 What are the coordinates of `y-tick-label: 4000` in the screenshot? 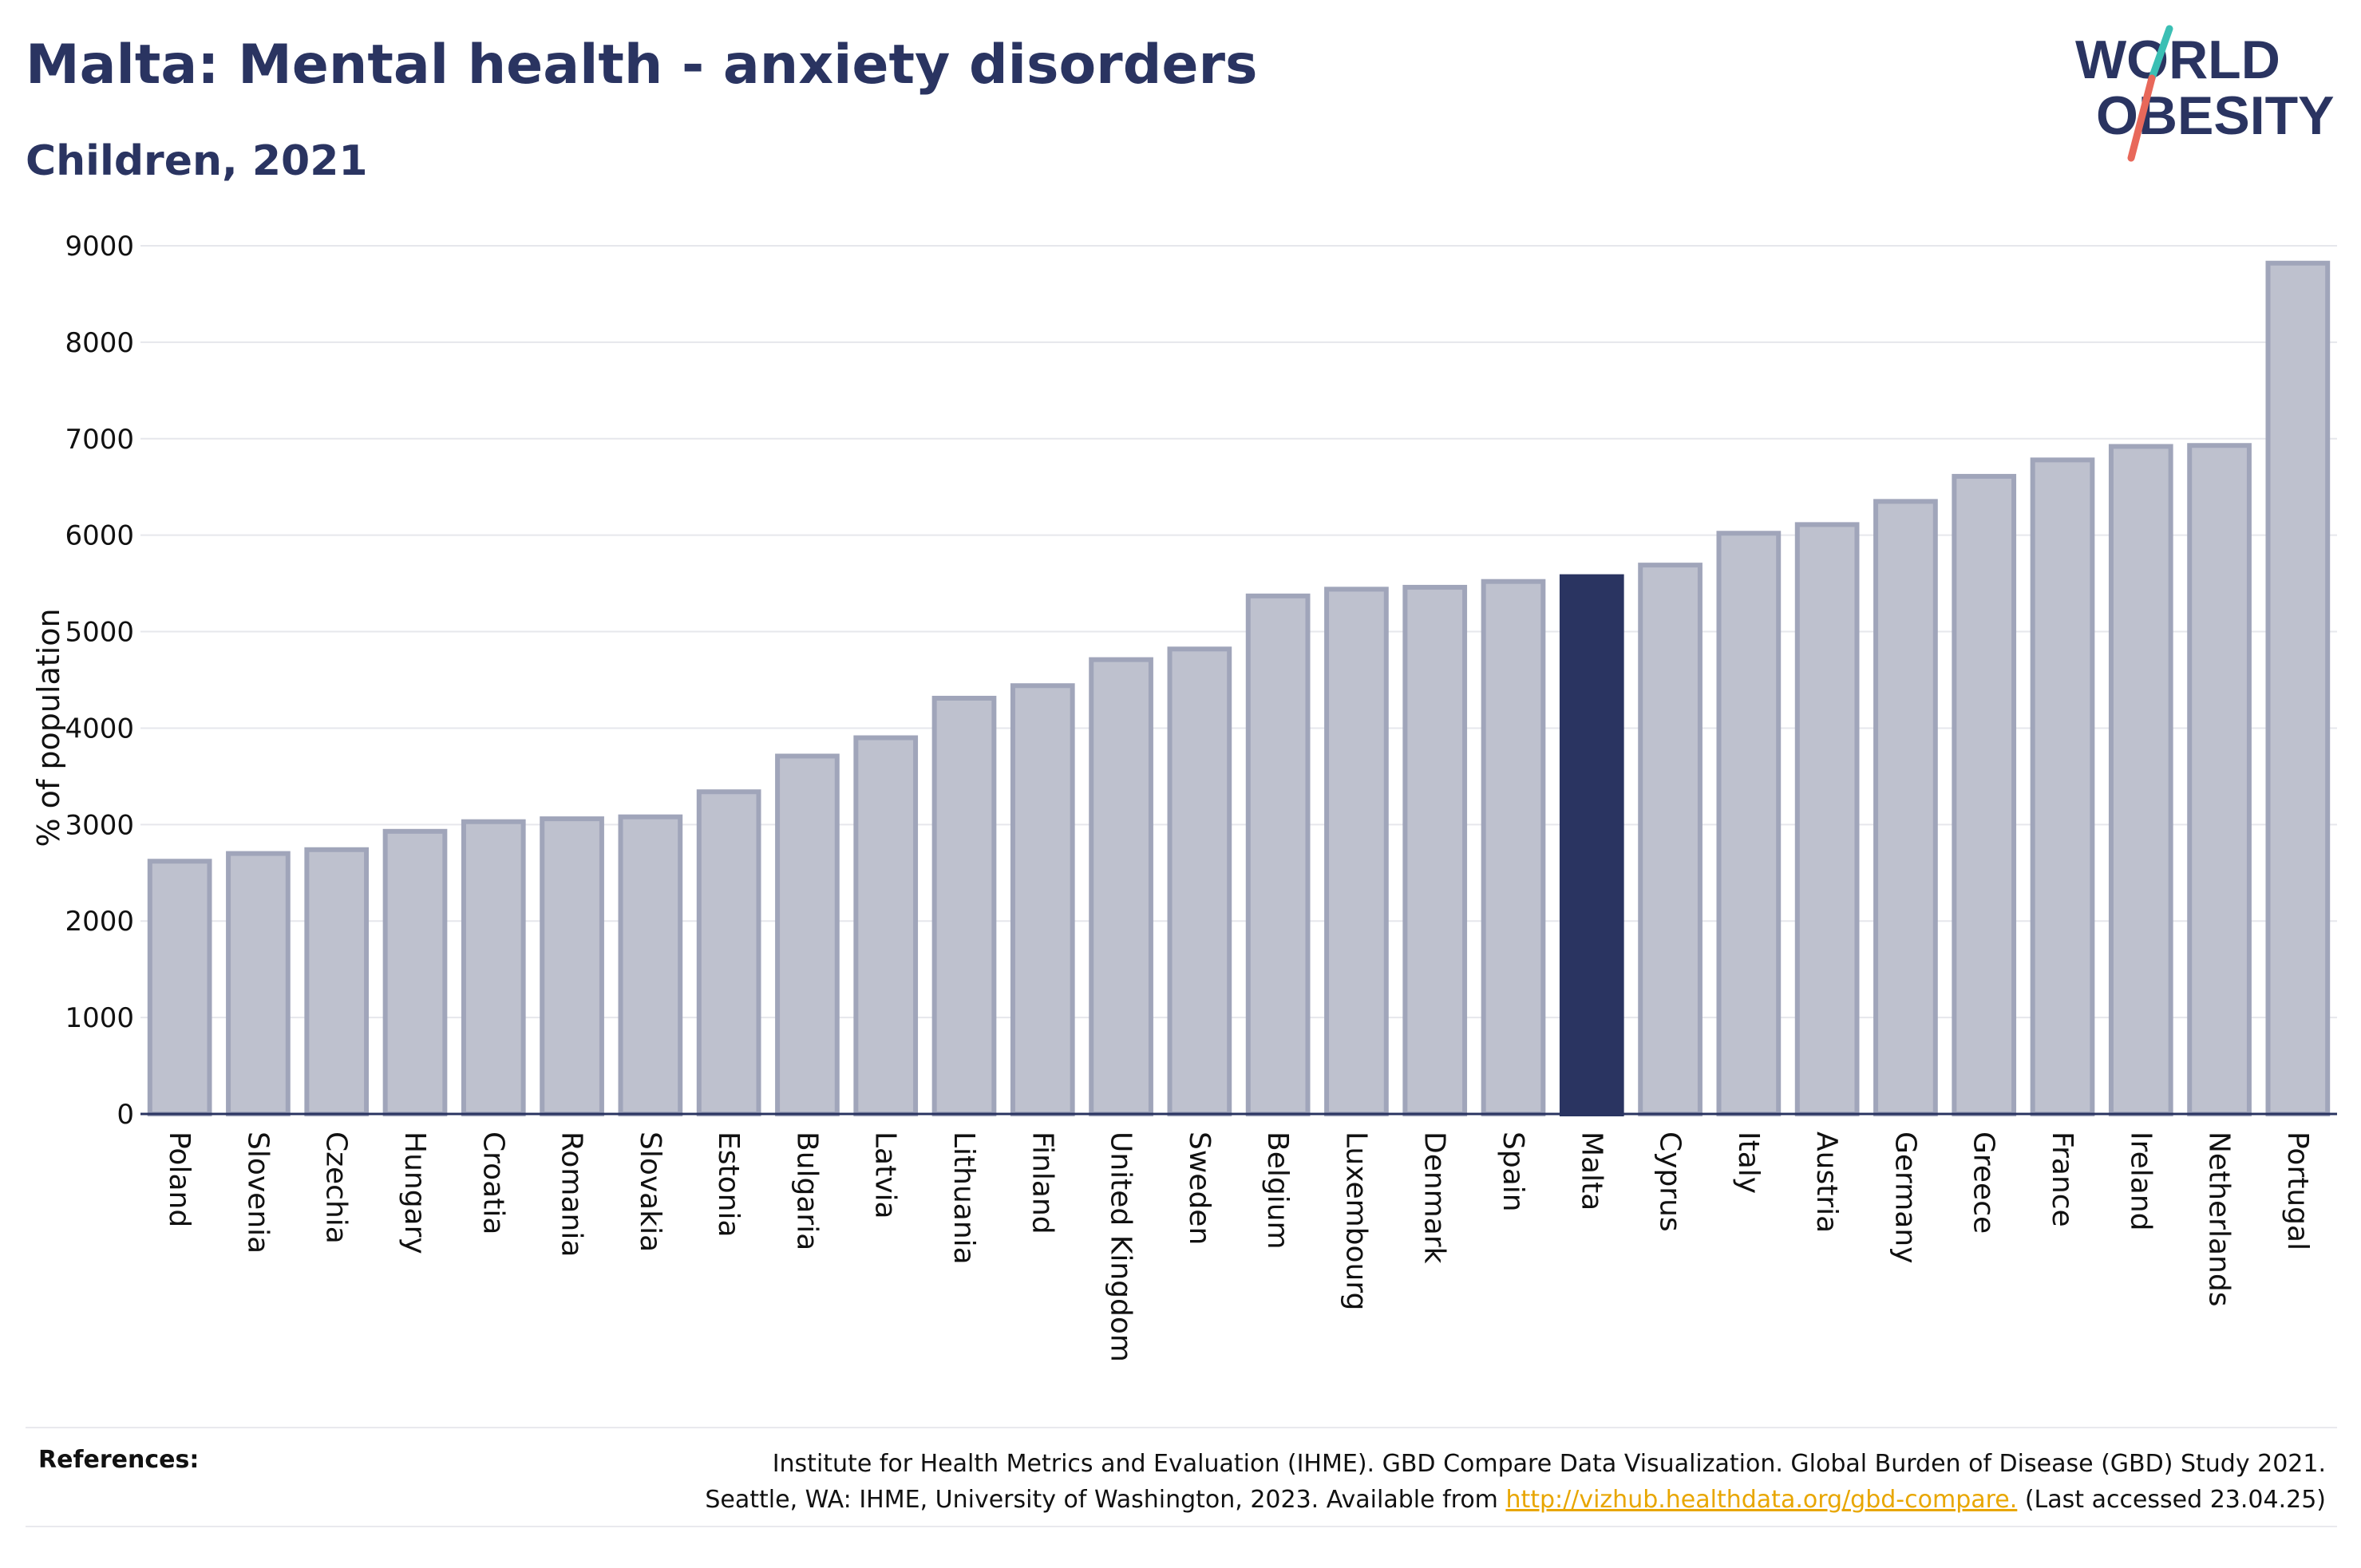 It's located at (99, 729).